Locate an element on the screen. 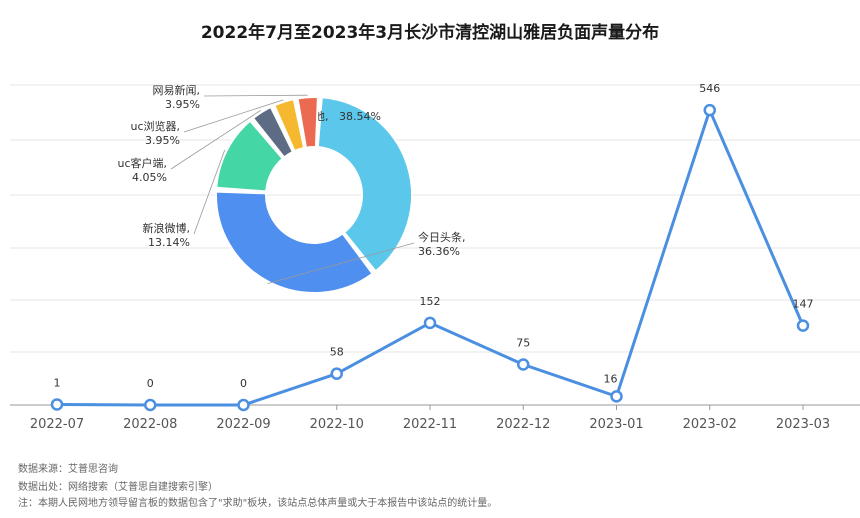 The width and height of the screenshot is (860, 518). x-tick-label: 2023-03 is located at coordinates (803, 424).